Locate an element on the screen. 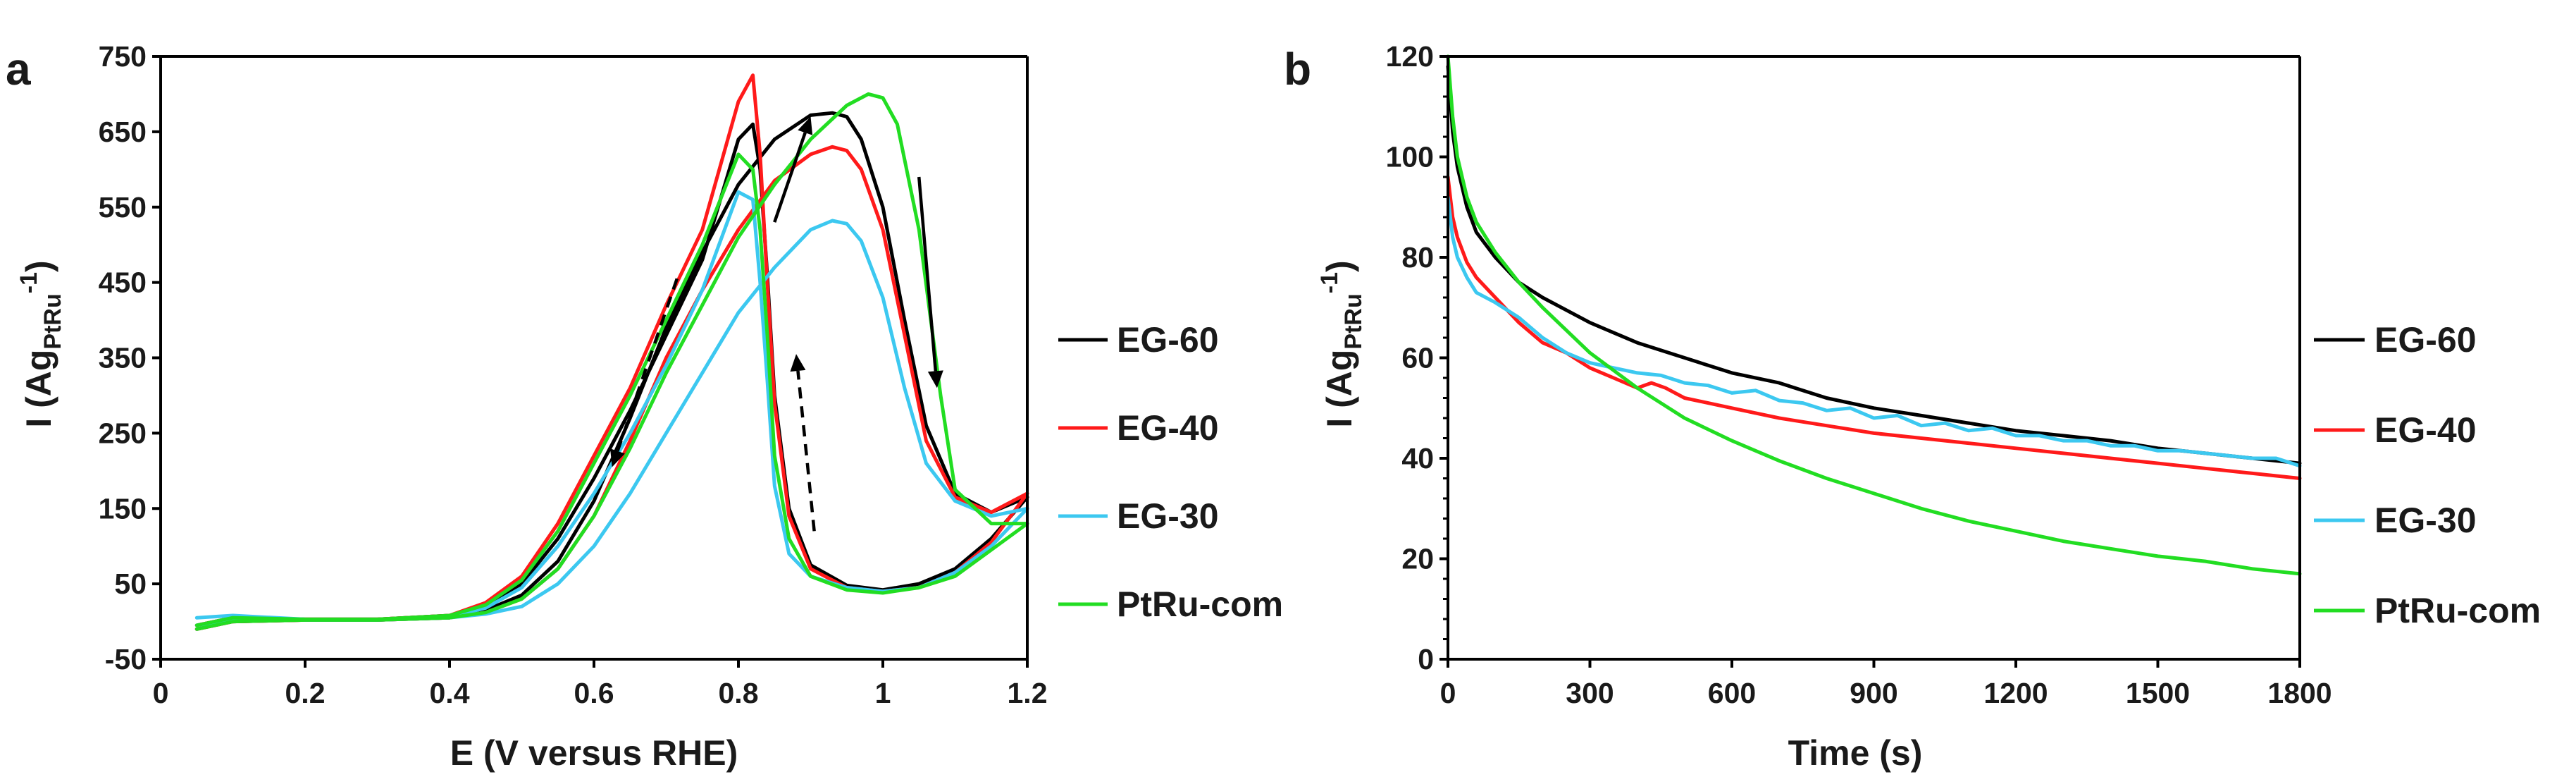  panel-b-y-tick-label: 100 is located at coordinates (1410, 157).